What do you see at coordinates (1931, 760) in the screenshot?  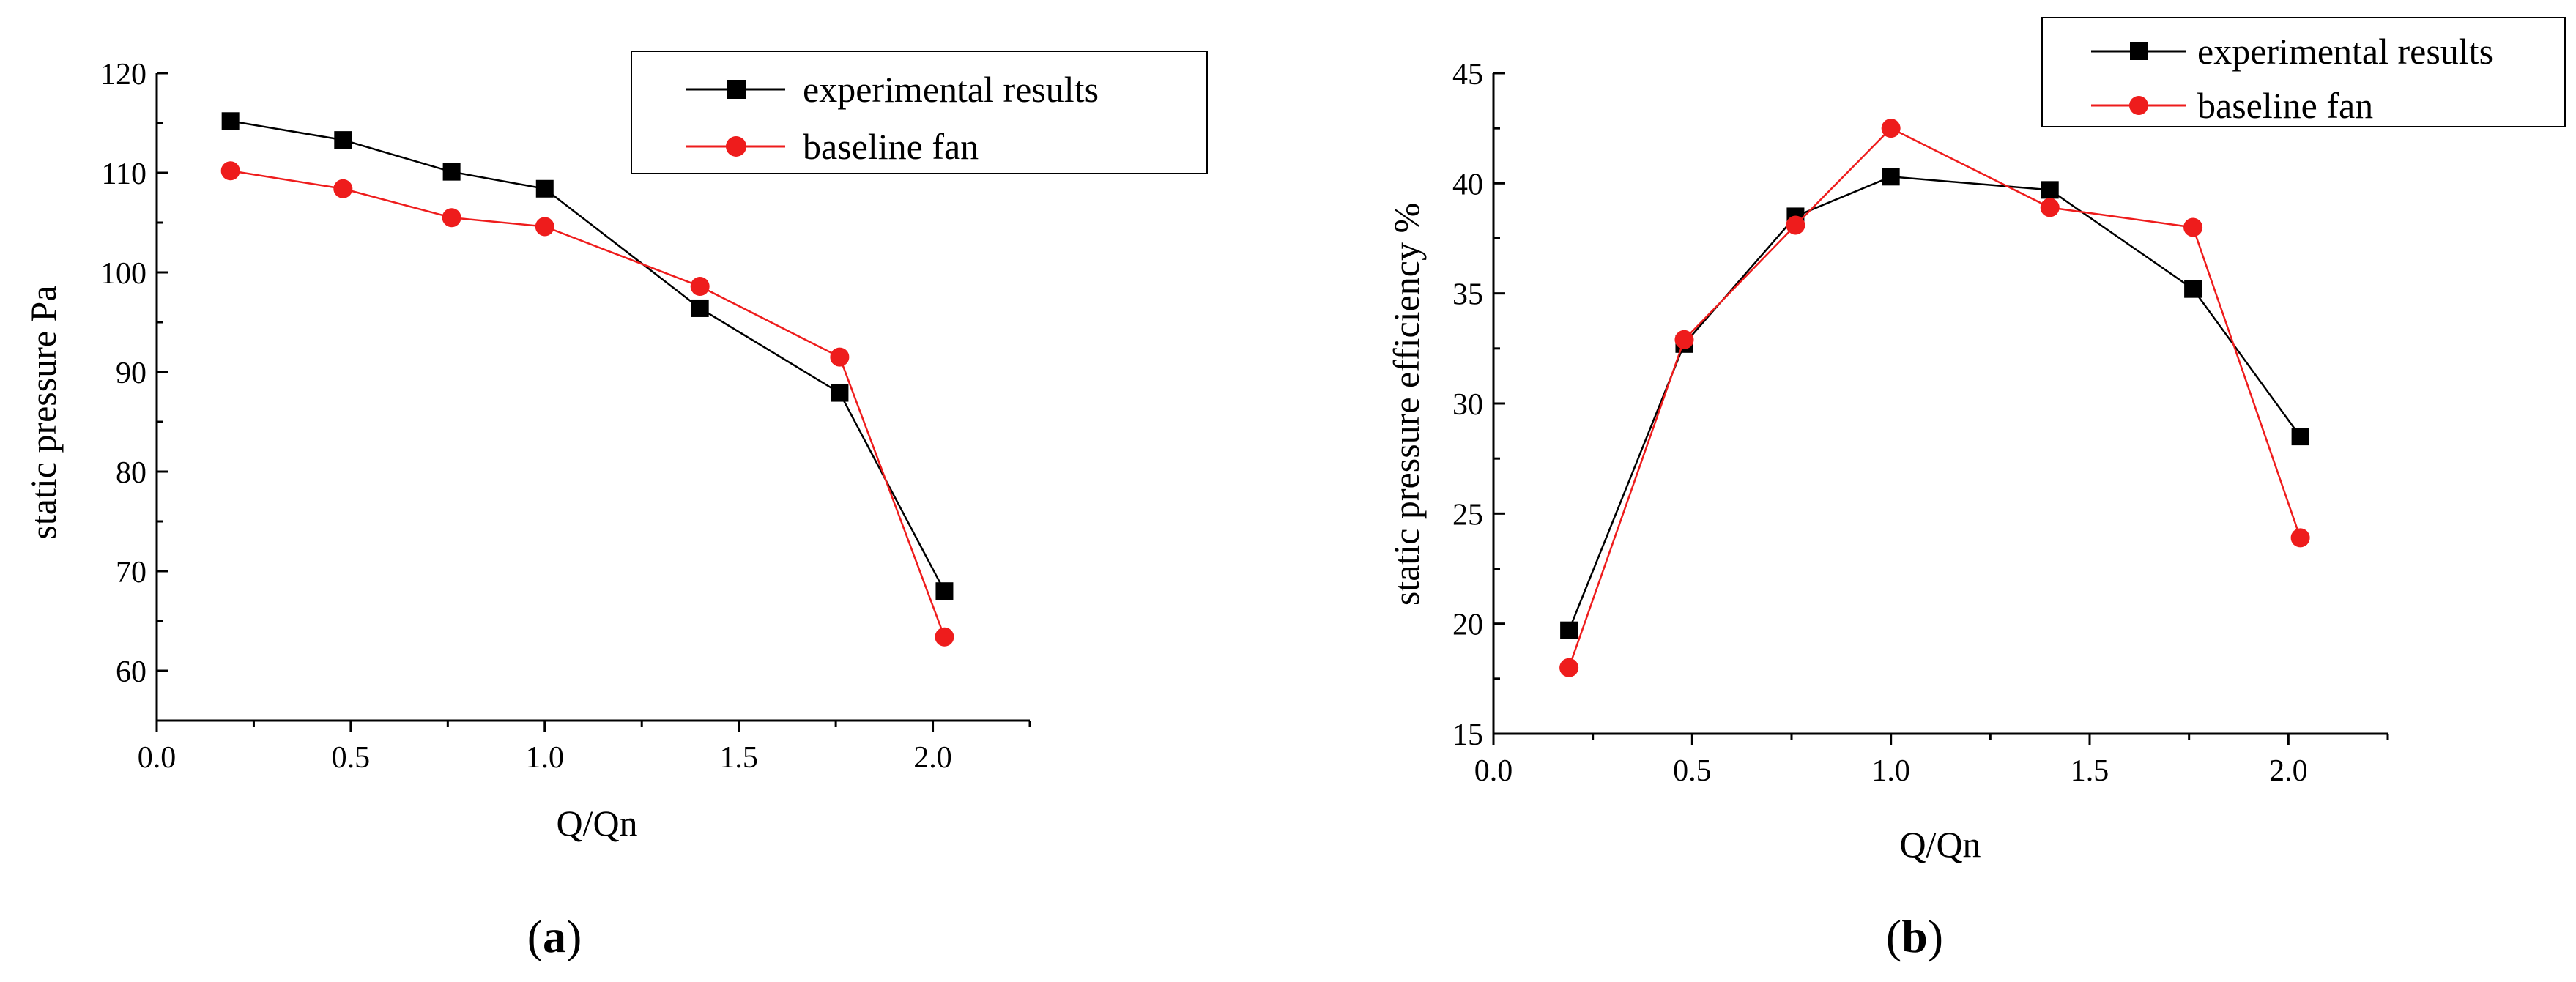 I see `x-axis-b: 0.0 0.5 1.0 1.5 2.0` at bounding box center [1931, 760].